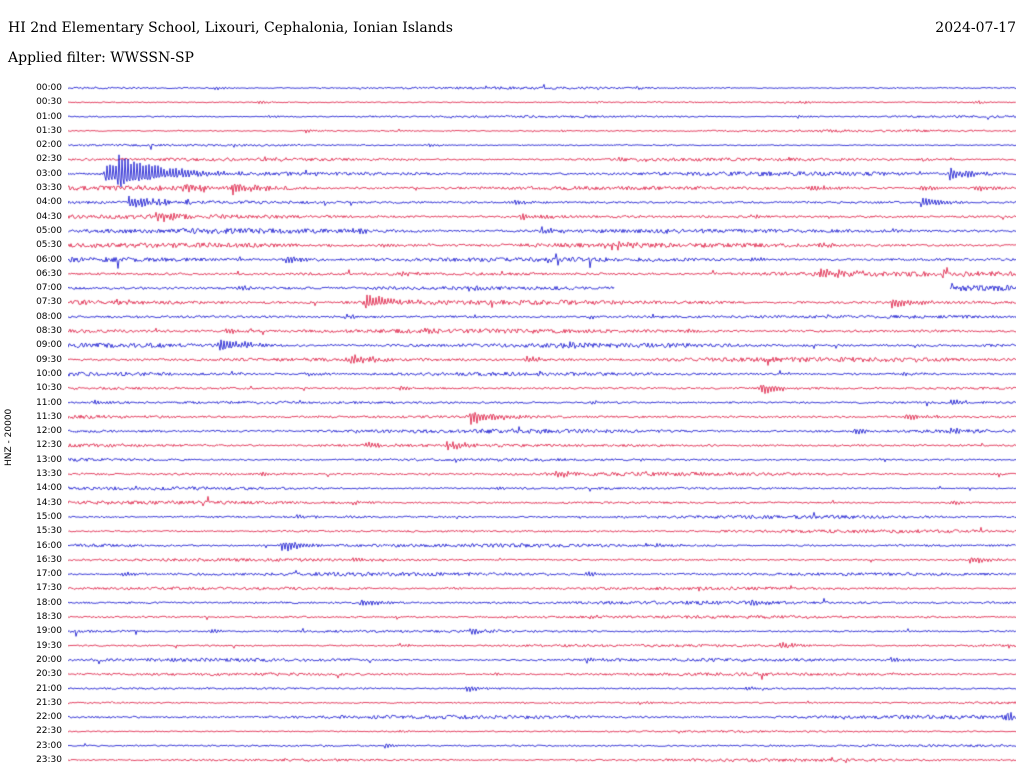  I want to click on time-label: 14:30, so click(49, 502).